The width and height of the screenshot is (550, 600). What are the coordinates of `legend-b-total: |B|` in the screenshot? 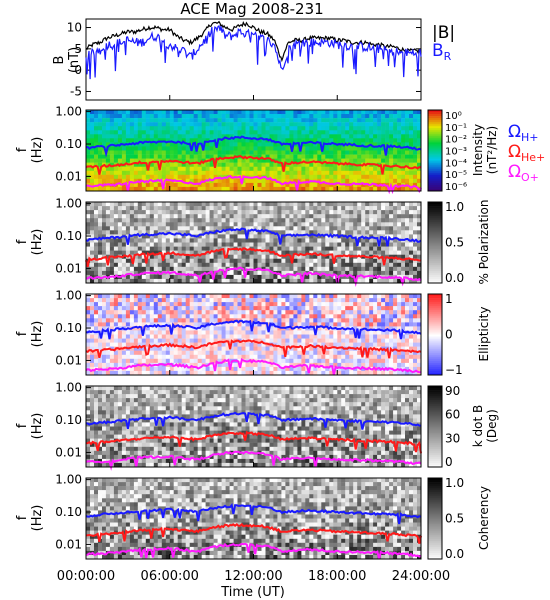 It's located at (443, 33).